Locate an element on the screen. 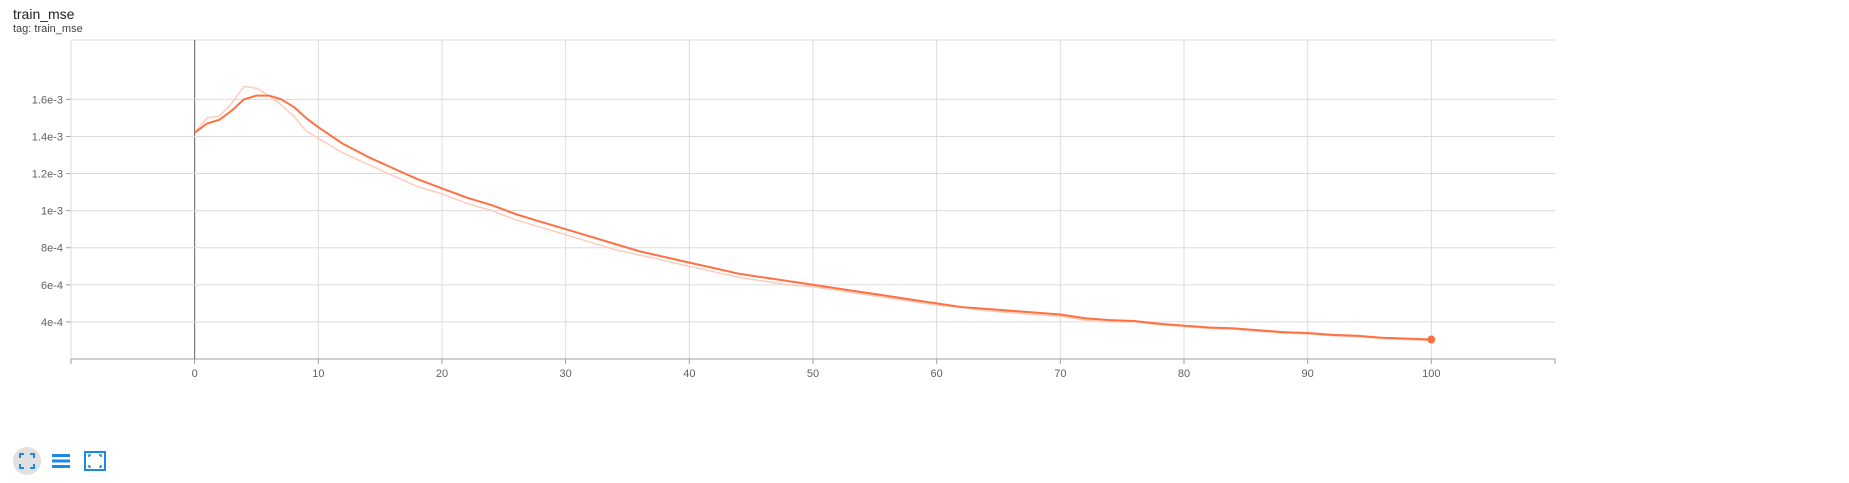  x-tick-label: 100 is located at coordinates (1431, 374).